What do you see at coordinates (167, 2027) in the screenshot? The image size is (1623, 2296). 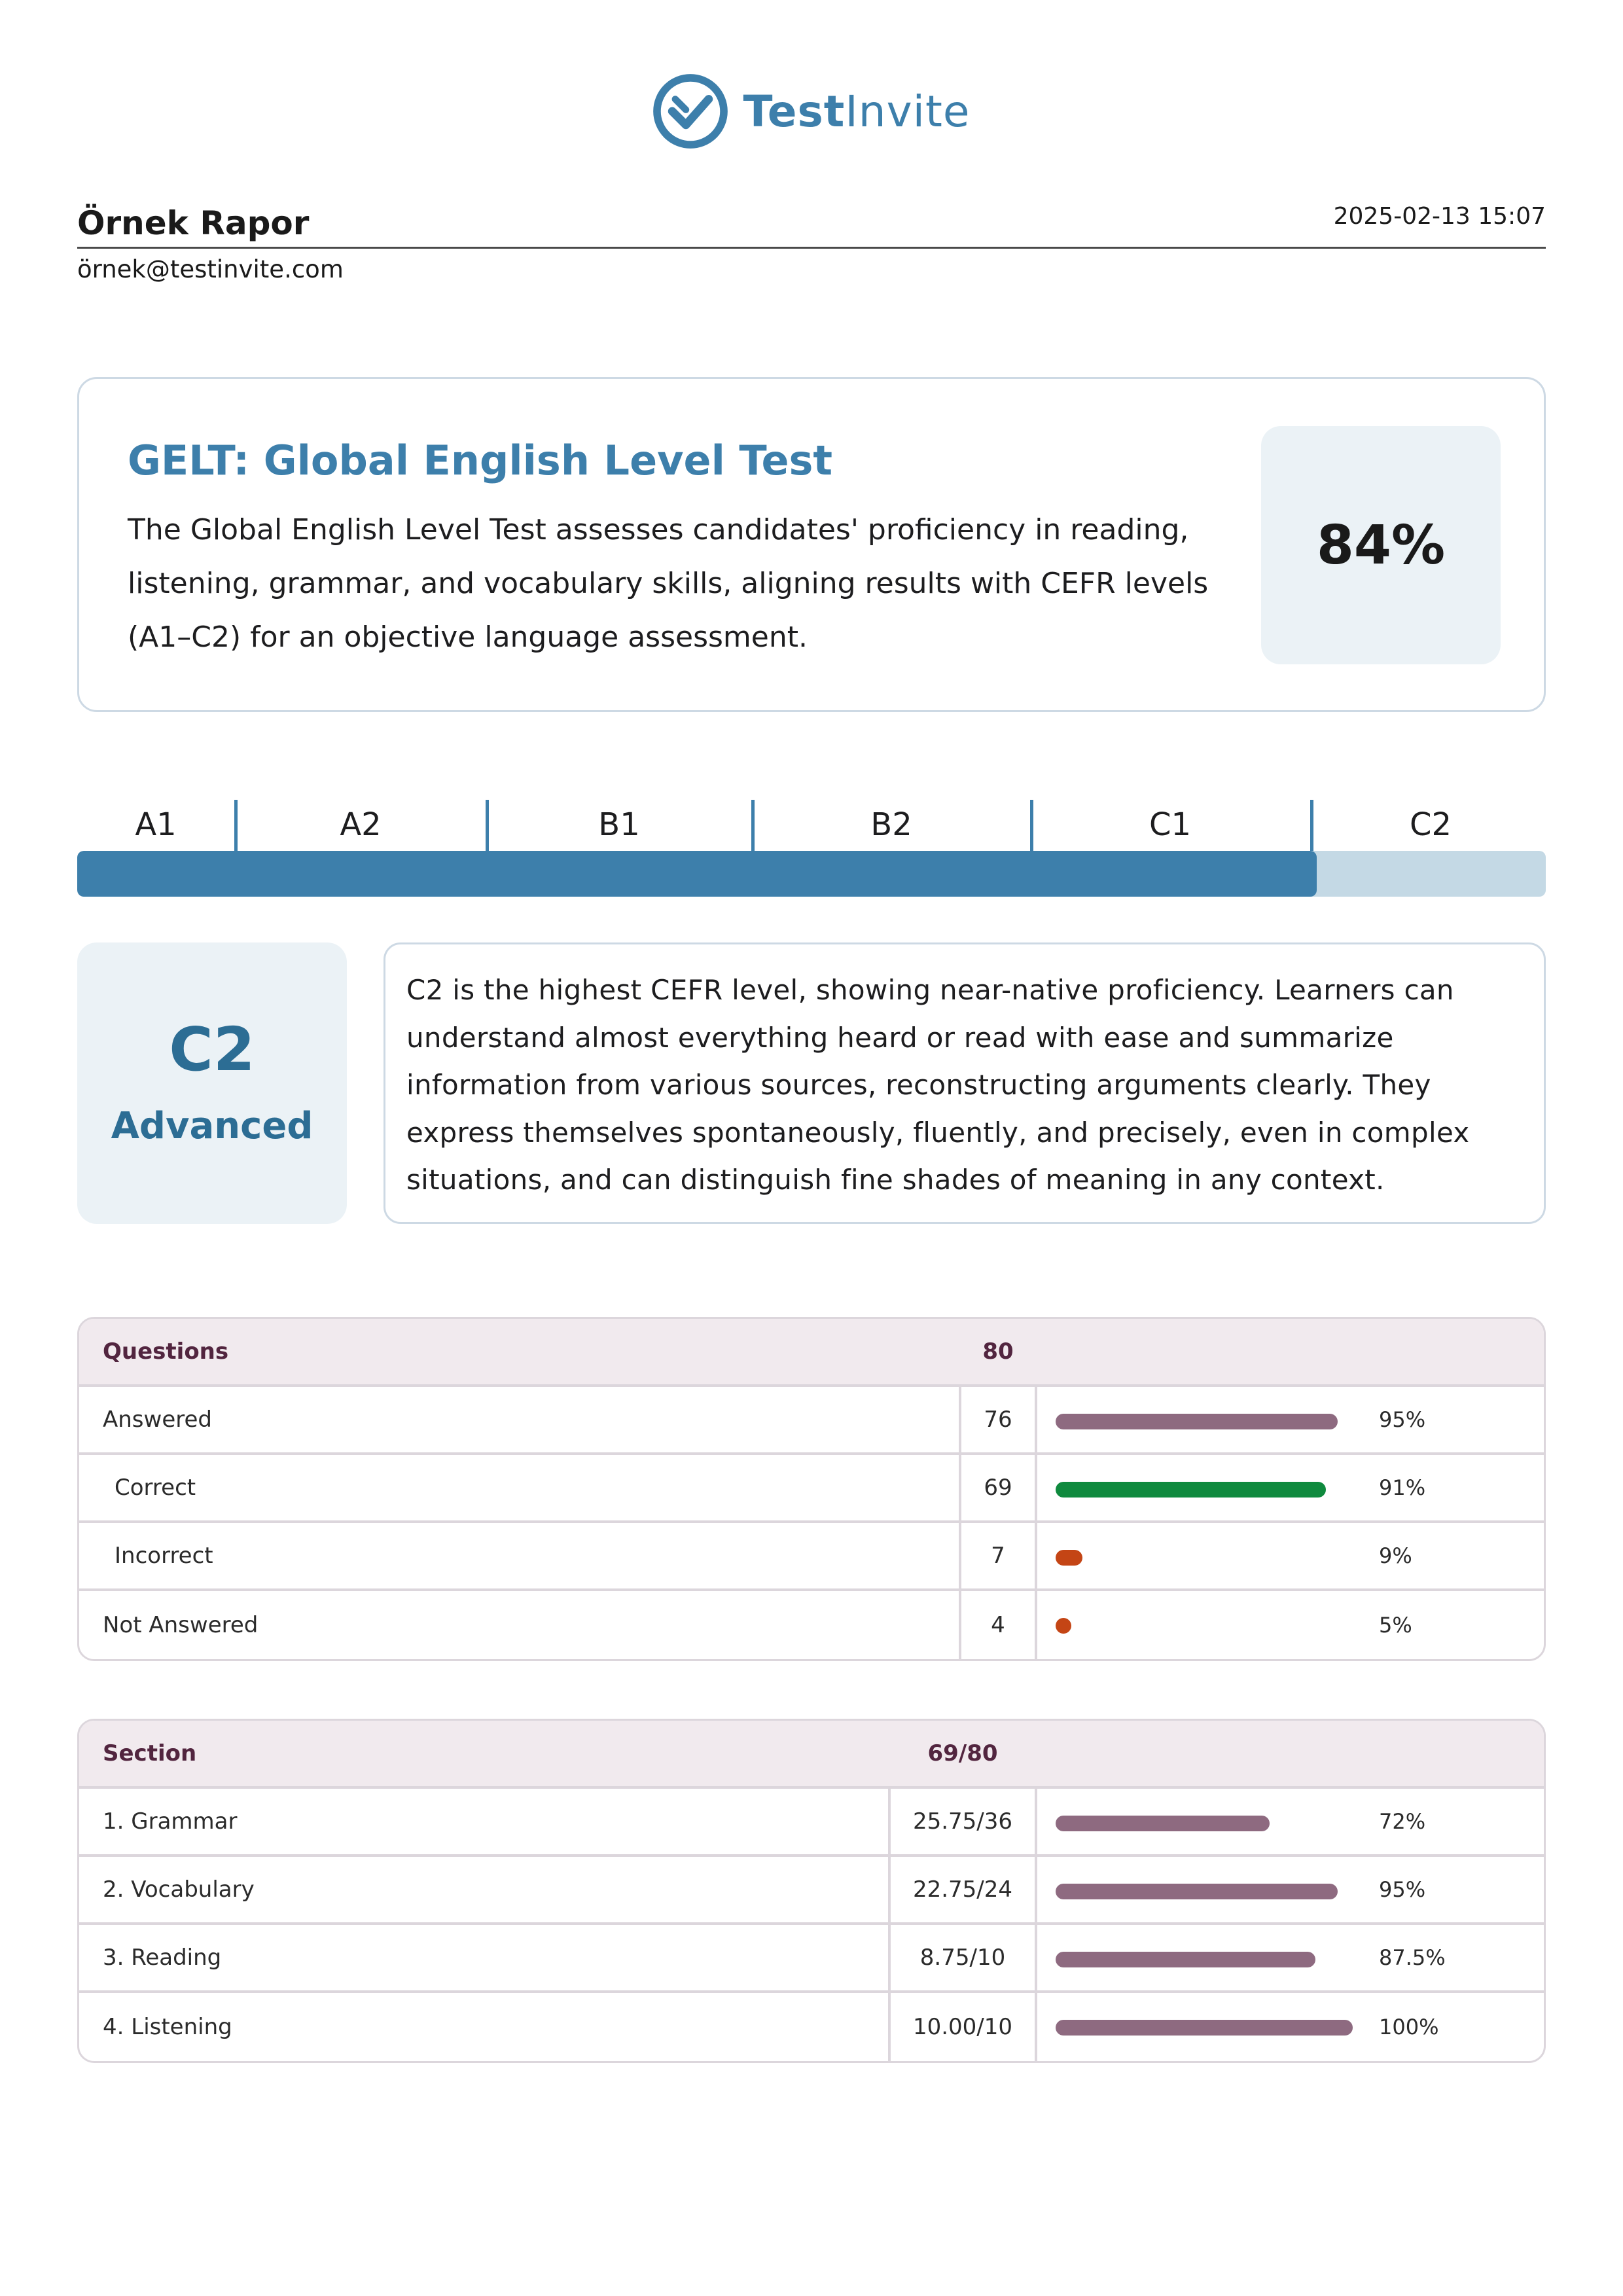 I see `row-label: 4. Listening` at bounding box center [167, 2027].